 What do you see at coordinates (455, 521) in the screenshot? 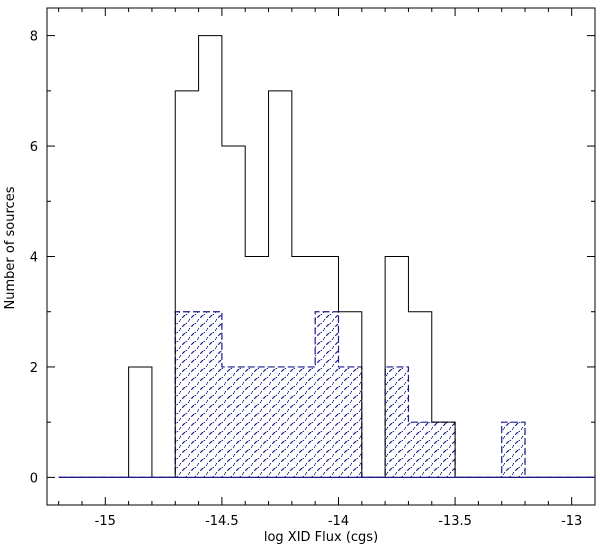
I see `x-tick-label: -13.5` at bounding box center [455, 521].